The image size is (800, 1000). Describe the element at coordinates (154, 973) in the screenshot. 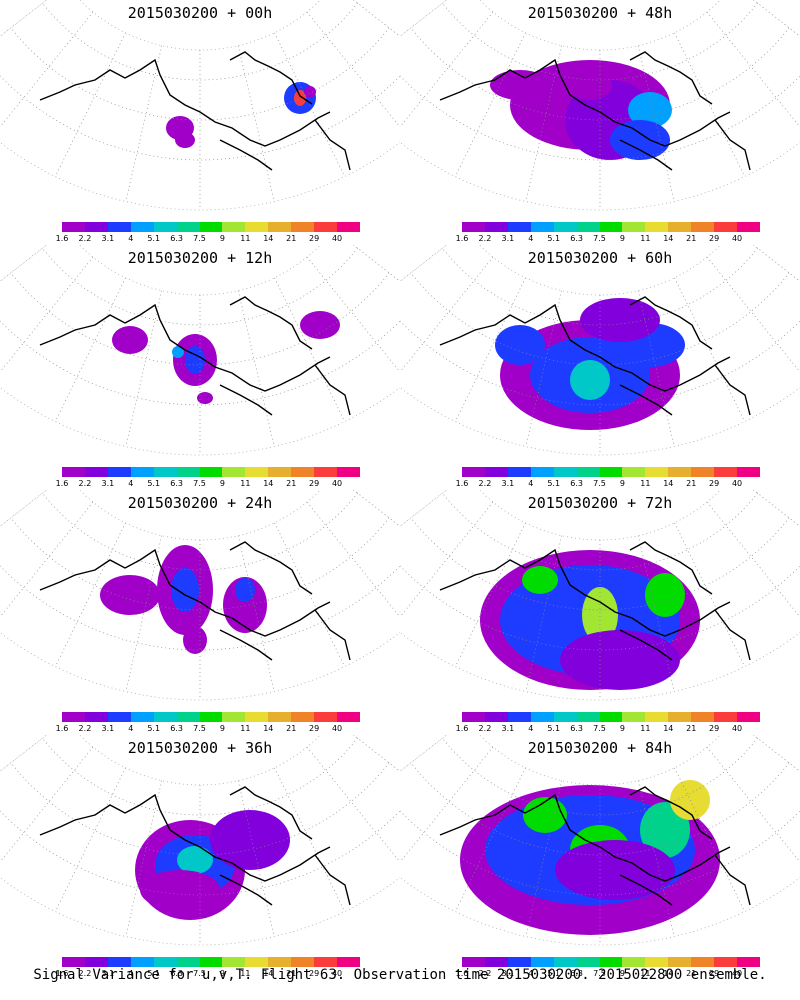

I see `colorbar-label: 5.1` at that location.